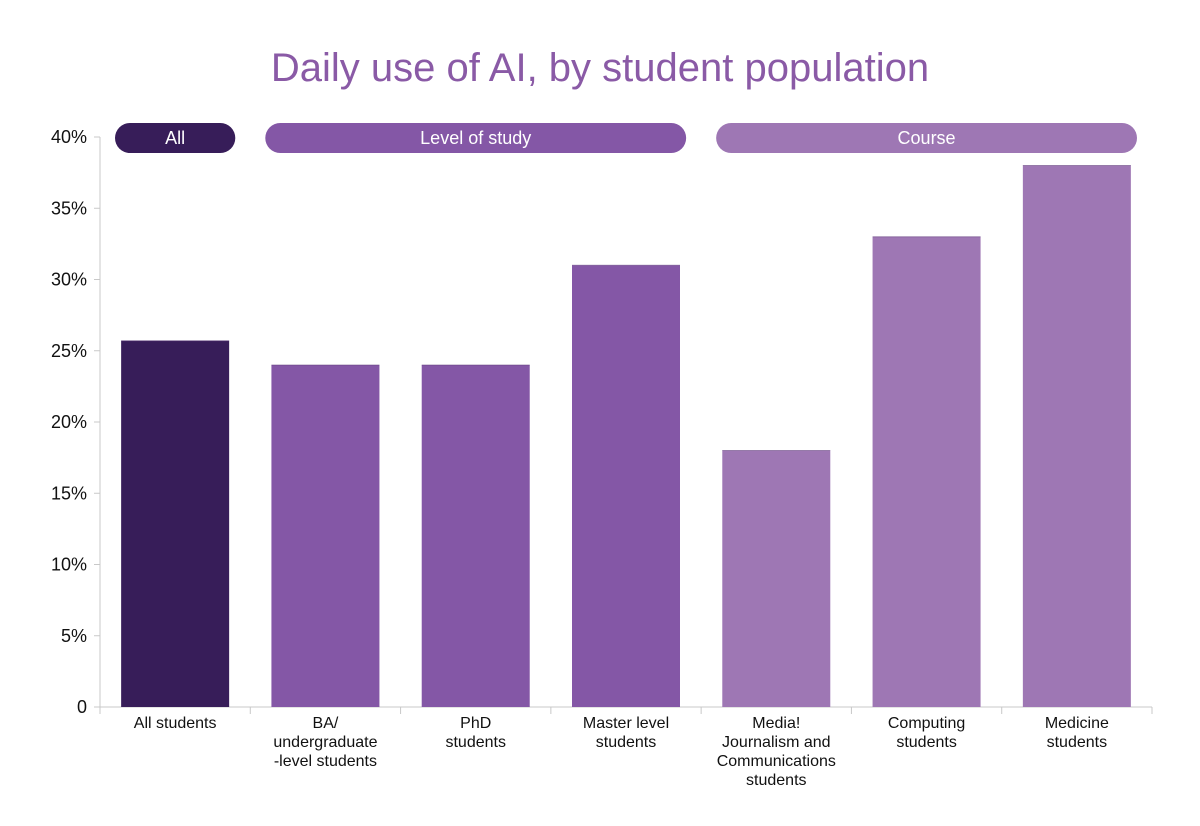  I want to click on y-tick-label: 20%, so click(69, 422).